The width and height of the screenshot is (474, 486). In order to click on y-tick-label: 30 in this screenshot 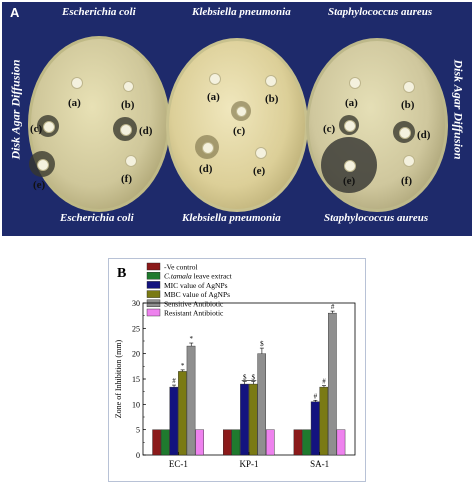, I will do `click(136, 303)`.